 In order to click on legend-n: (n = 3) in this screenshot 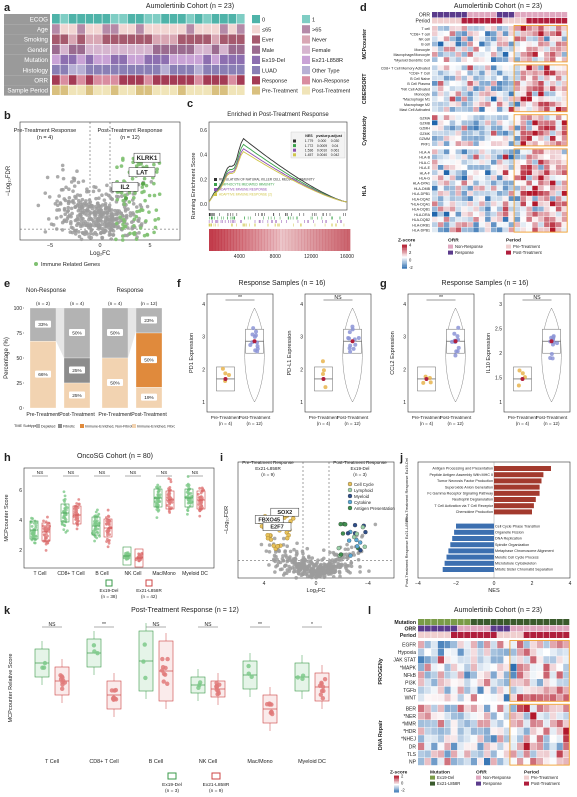, I will do `click(172, 791)`.